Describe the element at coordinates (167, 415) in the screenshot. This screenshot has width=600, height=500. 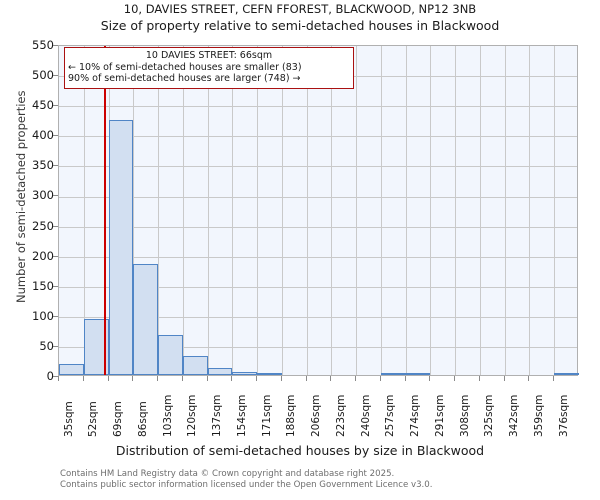
I see `x-axis-tick-label: 103sqm` at that location.